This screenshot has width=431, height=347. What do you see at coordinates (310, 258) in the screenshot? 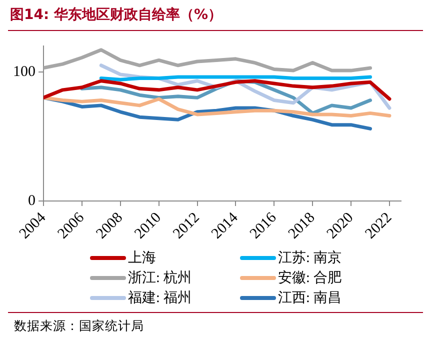
I see `legend-label: 江苏: 南京` at bounding box center [310, 258].